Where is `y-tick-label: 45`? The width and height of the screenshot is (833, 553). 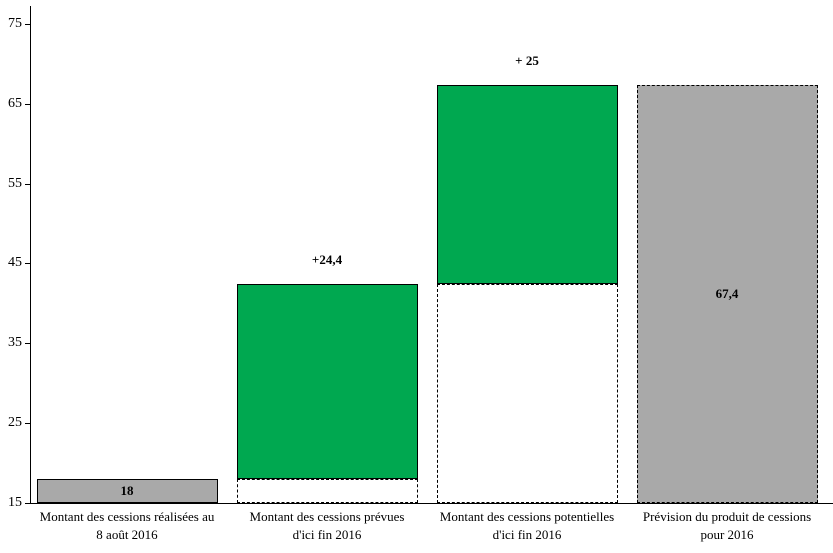
y-tick-label: 45 is located at coordinates (15, 263).